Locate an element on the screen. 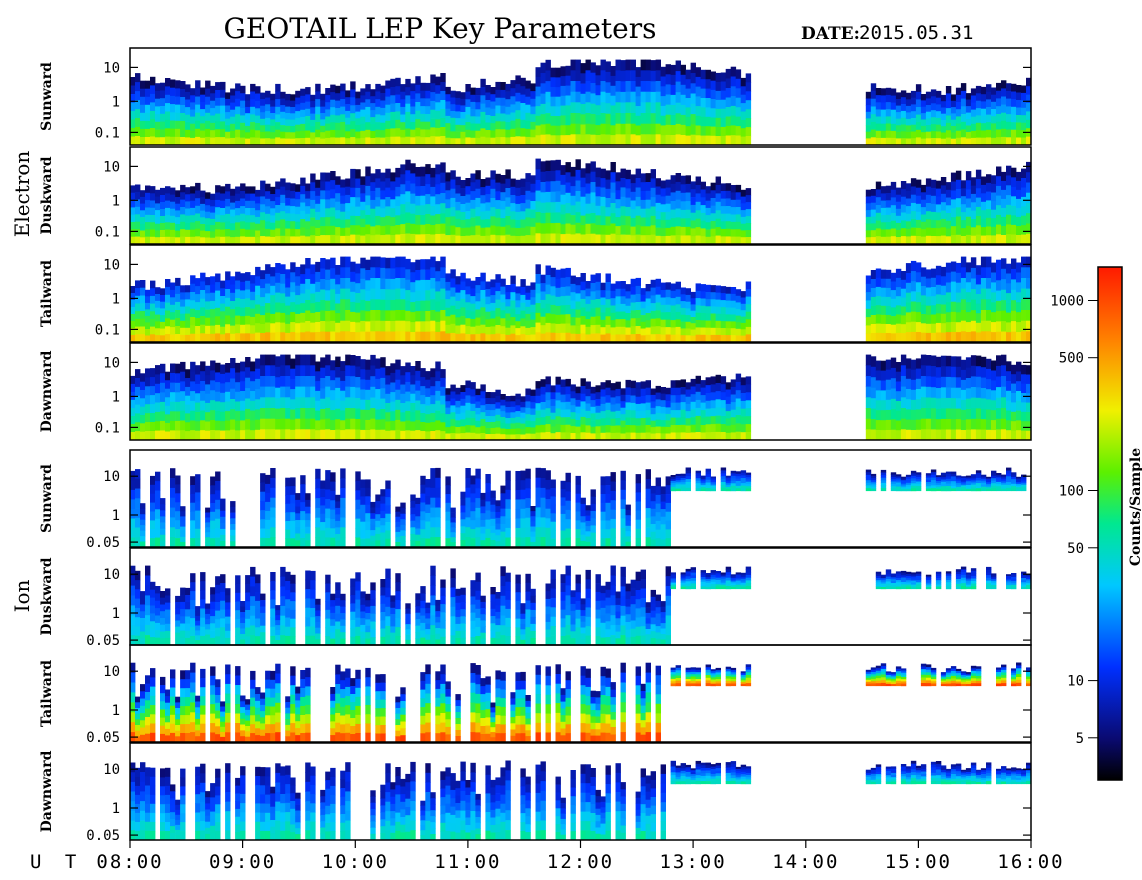  panel-frame is located at coordinates (580, 293).